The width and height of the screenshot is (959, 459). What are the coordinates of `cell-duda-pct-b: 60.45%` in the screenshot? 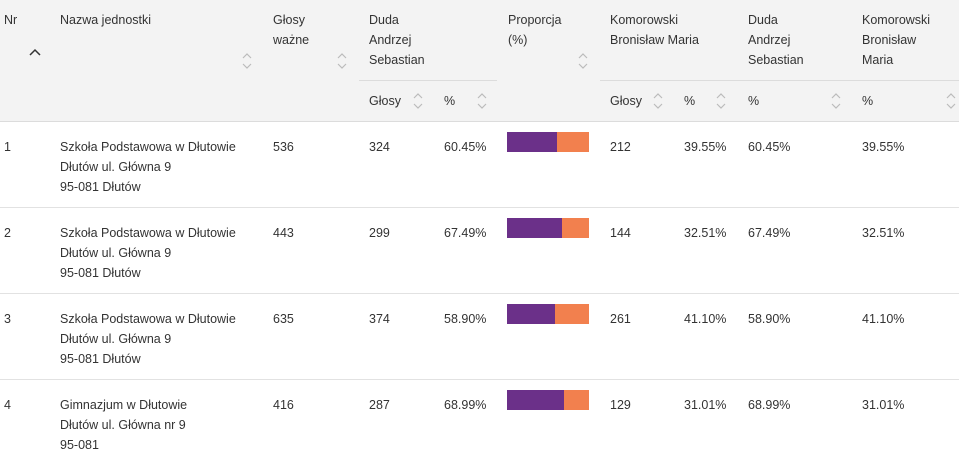 It's located at (769, 147).